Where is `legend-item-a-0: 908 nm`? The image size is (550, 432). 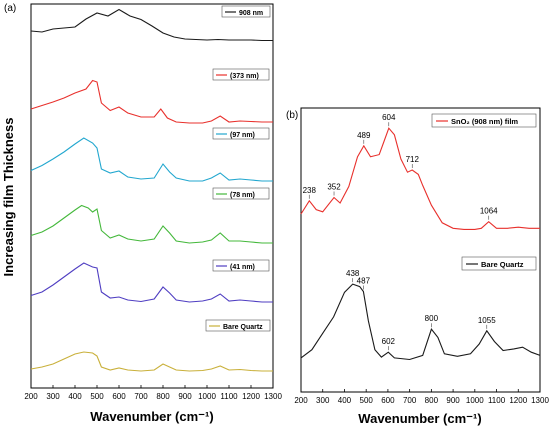 legend-item-a-0: 908 nm is located at coordinates (246, 11).